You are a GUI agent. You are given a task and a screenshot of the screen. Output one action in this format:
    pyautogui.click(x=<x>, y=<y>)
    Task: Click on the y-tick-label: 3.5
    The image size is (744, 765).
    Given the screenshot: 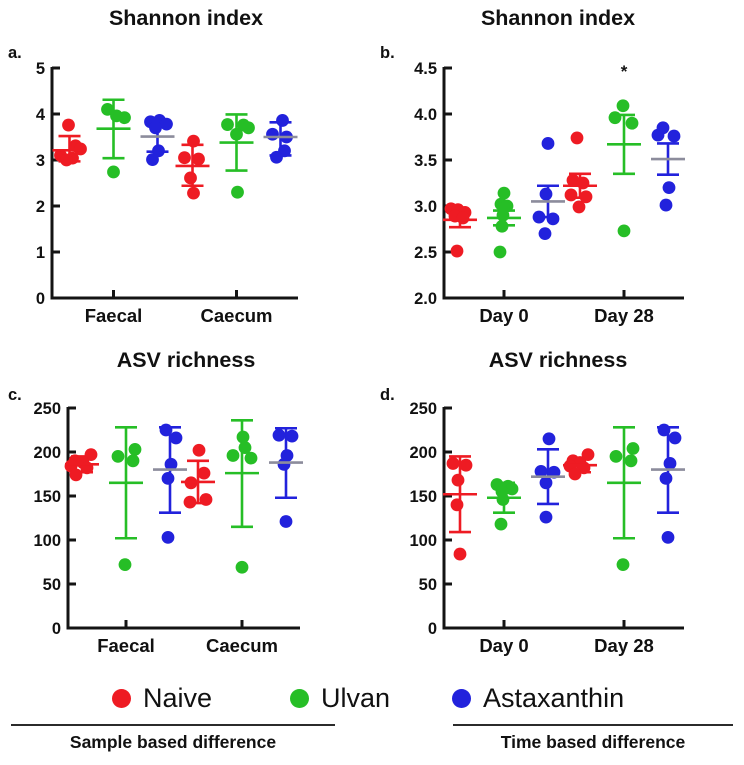 What is the action you would take?
    pyautogui.click(x=425, y=161)
    